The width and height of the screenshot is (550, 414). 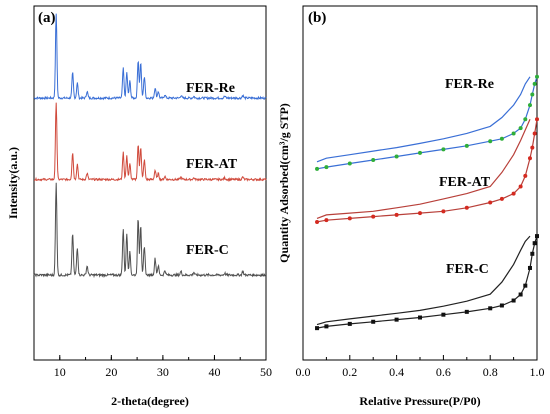 I want to click on panel-a-series-label-fer-re: FER-Re, so click(x=210, y=88).